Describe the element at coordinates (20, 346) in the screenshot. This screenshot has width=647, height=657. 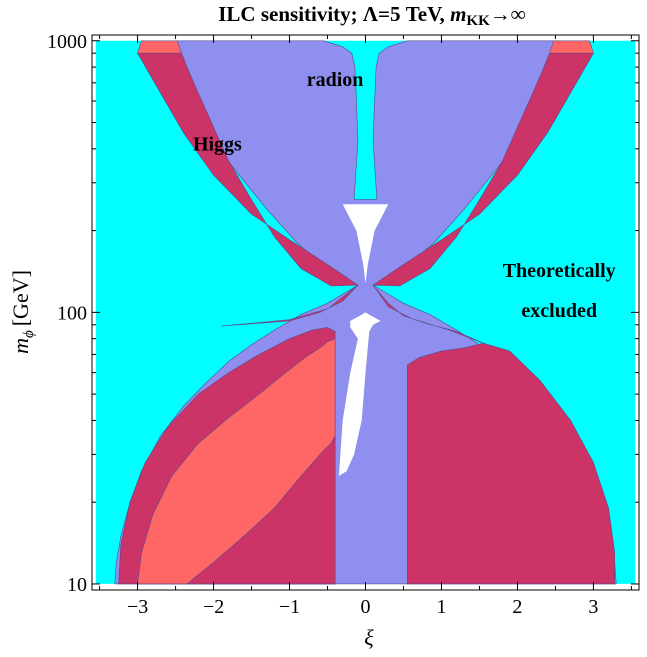
I see `y-label-m: m` at that location.